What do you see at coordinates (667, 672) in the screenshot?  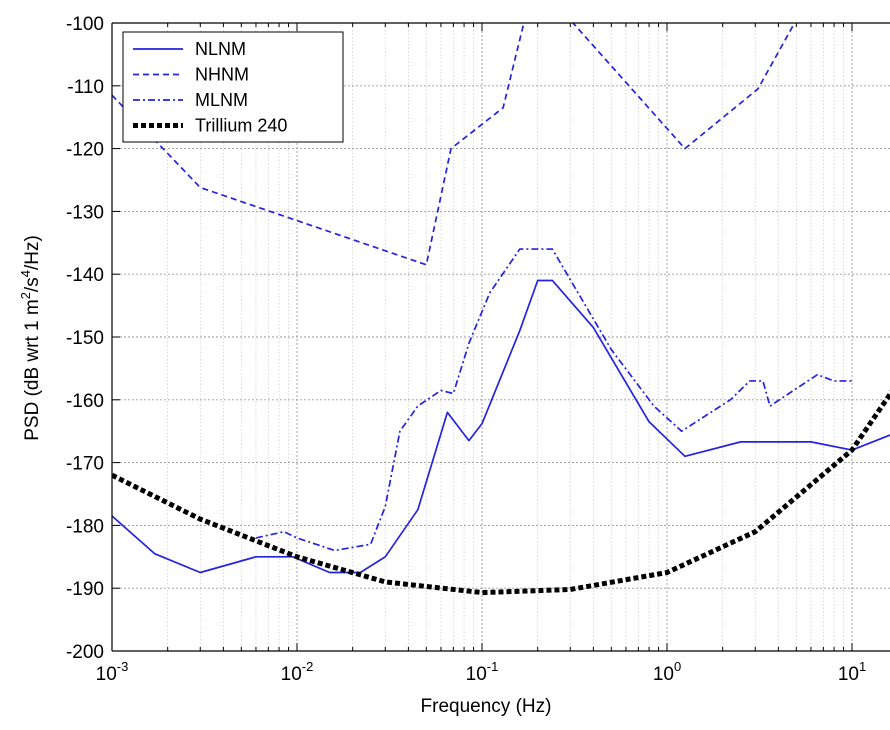 I see `x-tick-label: 10⁰` at bounding box center [667, 672].